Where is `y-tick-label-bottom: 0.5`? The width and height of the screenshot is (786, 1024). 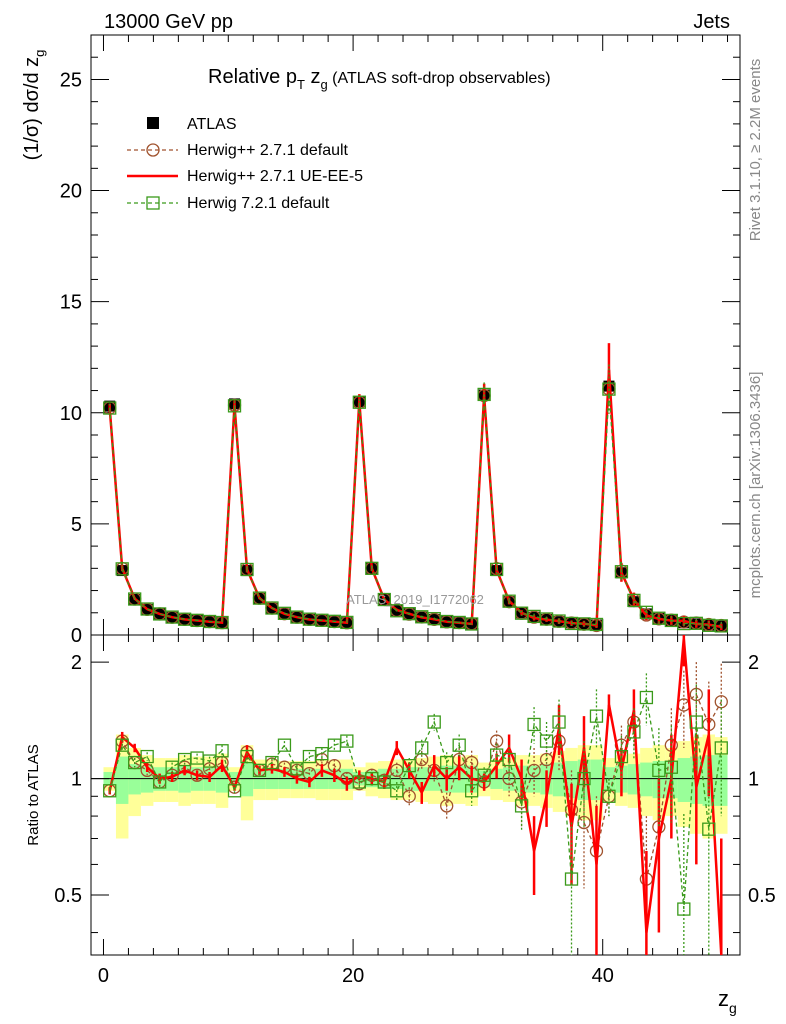 y-tick-label-bottom: 0.5 is located at coordinates (68, 896).